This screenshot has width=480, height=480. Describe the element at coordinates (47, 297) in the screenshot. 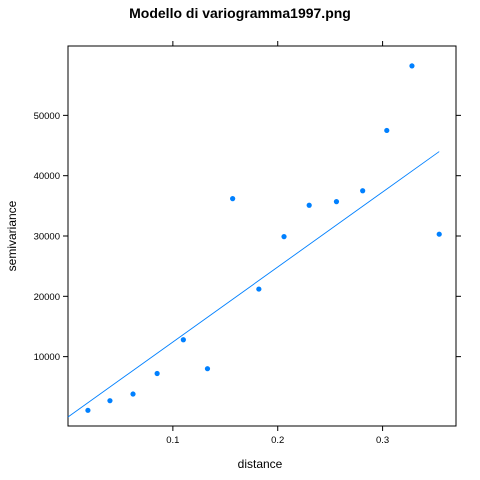

I see `y-tick-label-1: 20000` at that location.